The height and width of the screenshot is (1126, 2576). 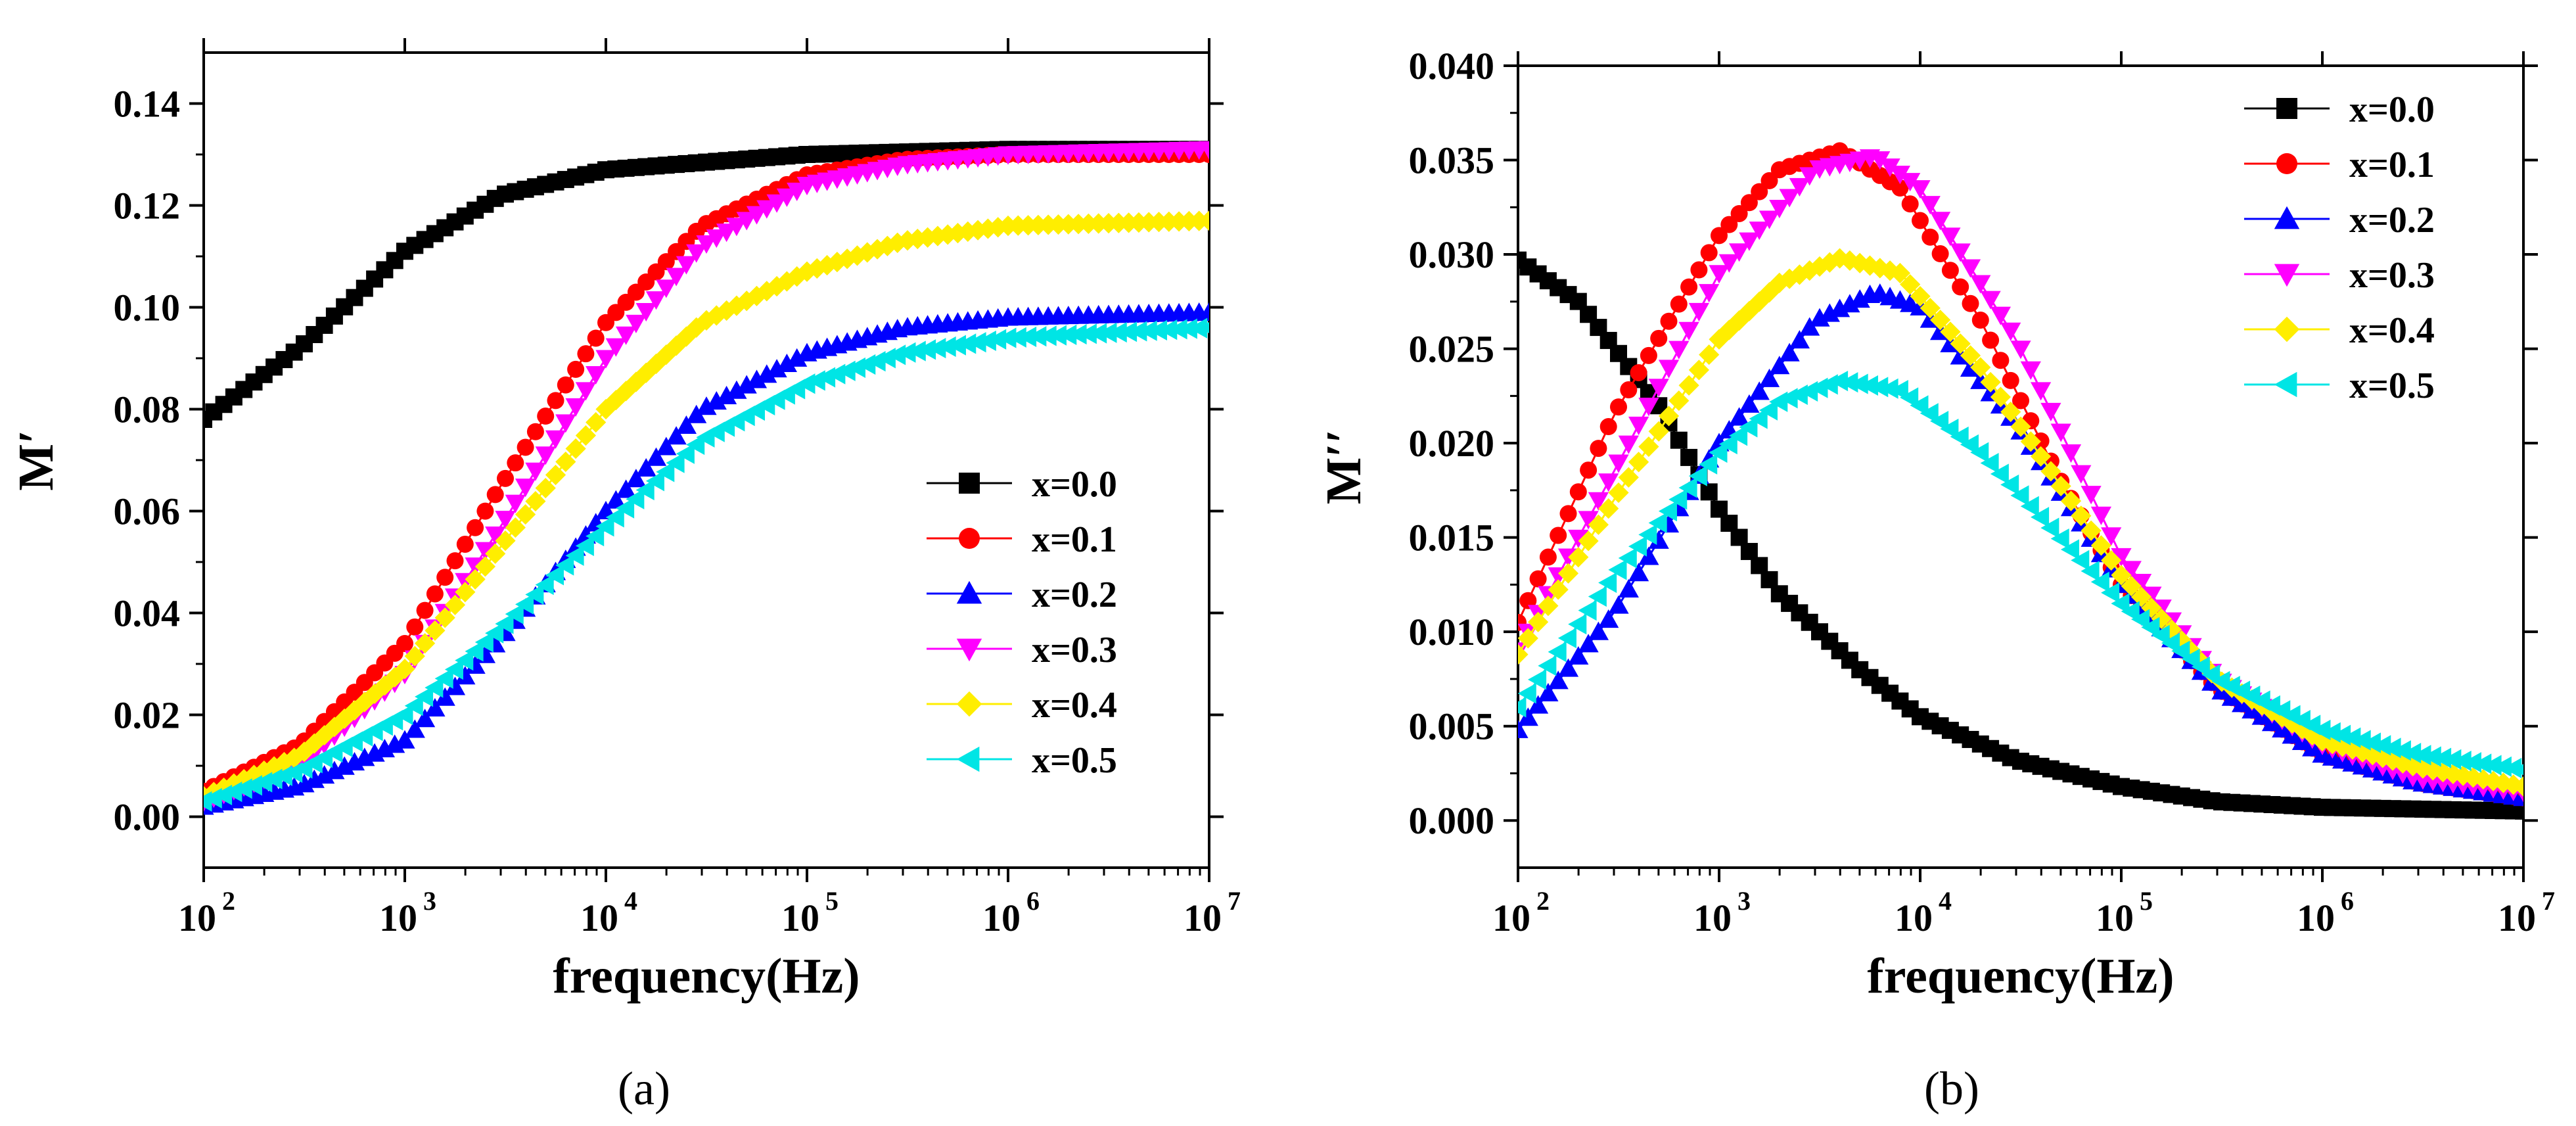 I want to click on y-tick-label: 0.00, so click(x=147, y=817).